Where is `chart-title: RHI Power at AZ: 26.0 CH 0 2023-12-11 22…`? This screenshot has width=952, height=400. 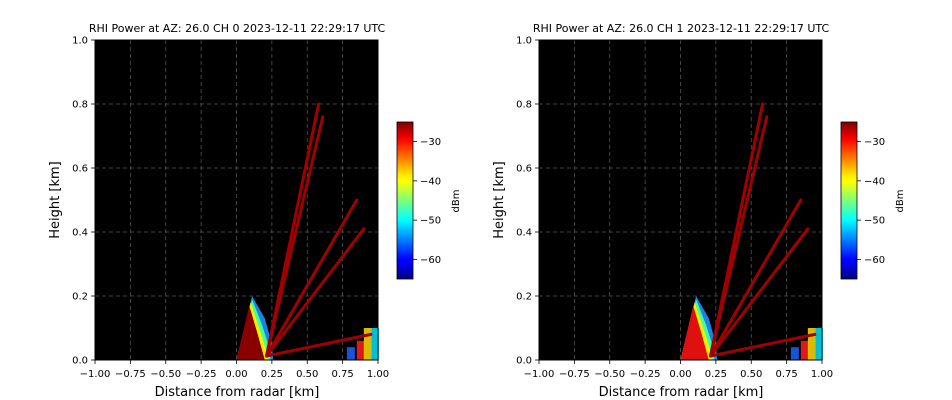 chart-title: RHI Power at AZ: 26.0 CH 0 2023-12-11 22… is located at coordinates (237, 28).